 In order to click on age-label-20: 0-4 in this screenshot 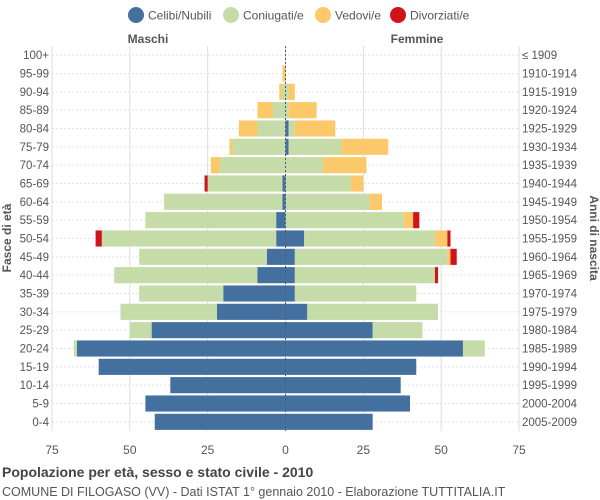, I will do `click(40, 423)`.